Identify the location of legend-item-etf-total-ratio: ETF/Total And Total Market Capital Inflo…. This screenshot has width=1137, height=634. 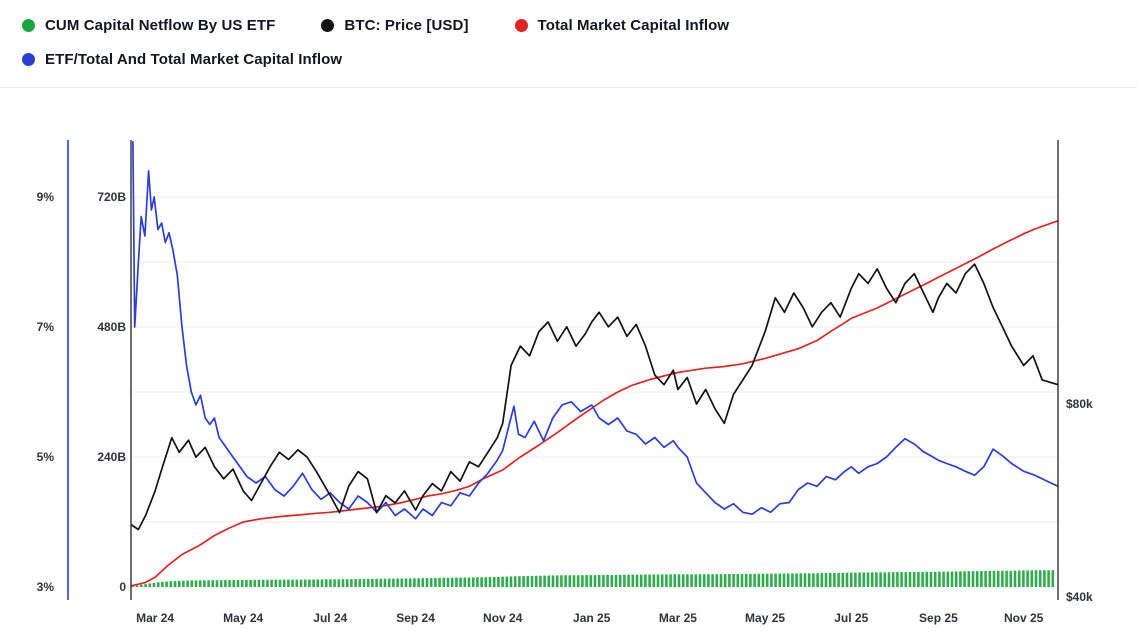
(182, 59).